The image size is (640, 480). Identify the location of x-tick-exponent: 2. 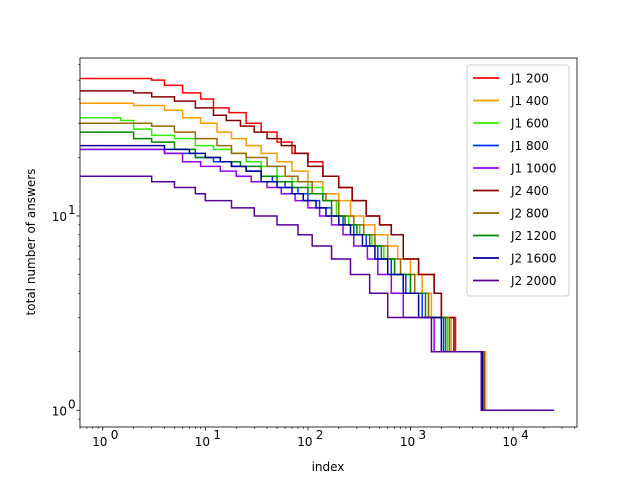
(320, 435).